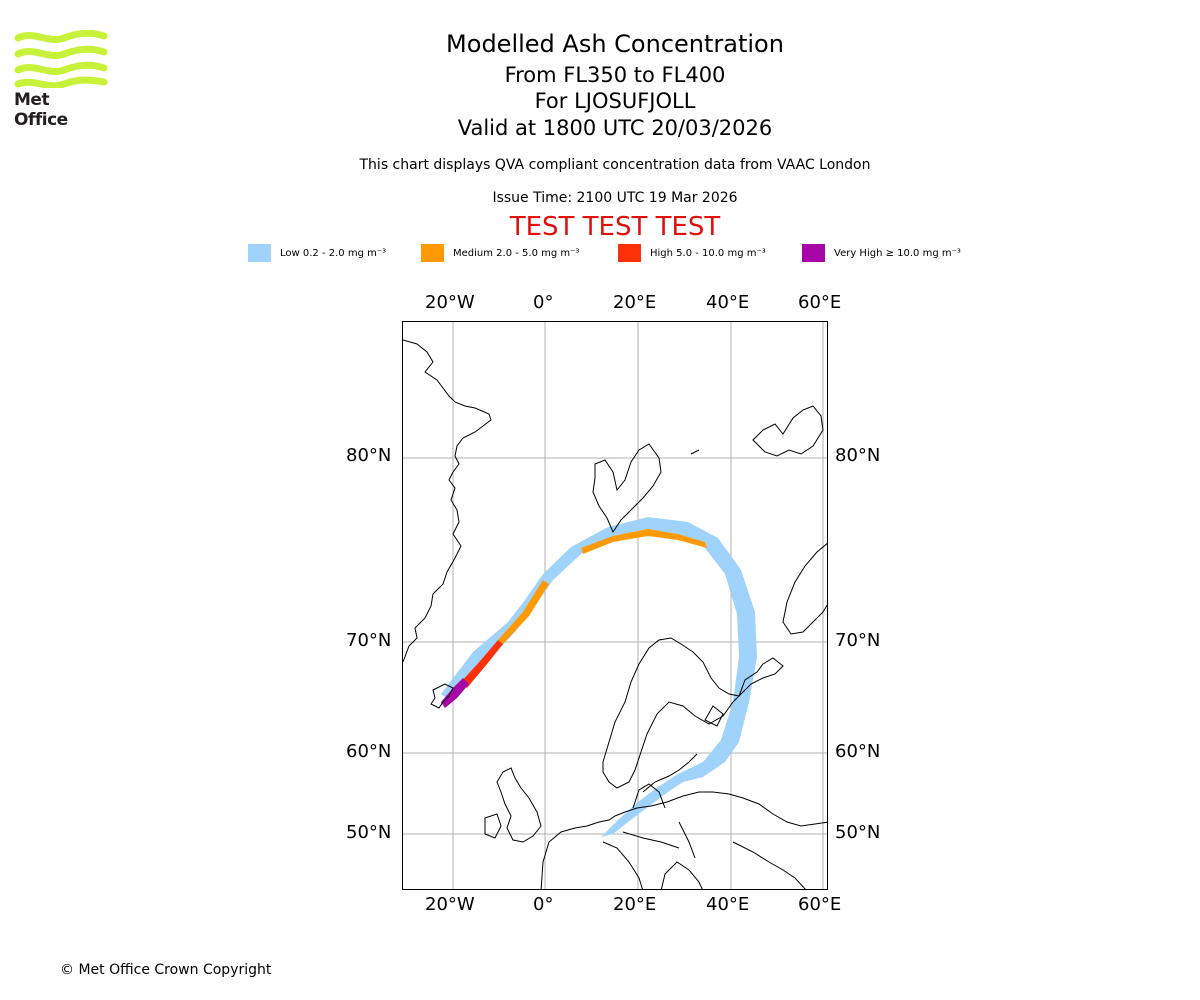 The height and width of the screenshot is (1000, 1200). I want to click on ash-plume-very-high, so click(455, 693).